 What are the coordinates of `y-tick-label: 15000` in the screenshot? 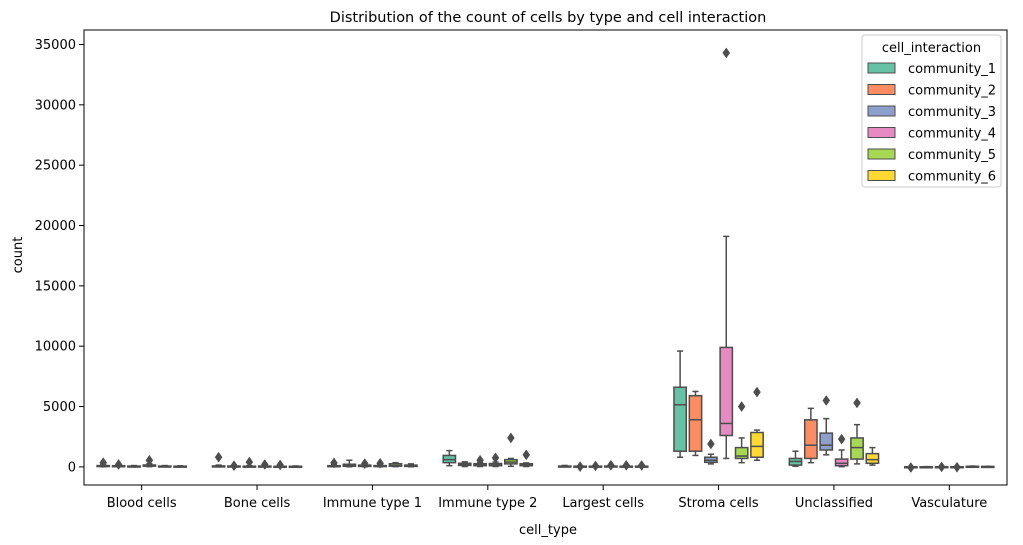 It's located at (55, 286).